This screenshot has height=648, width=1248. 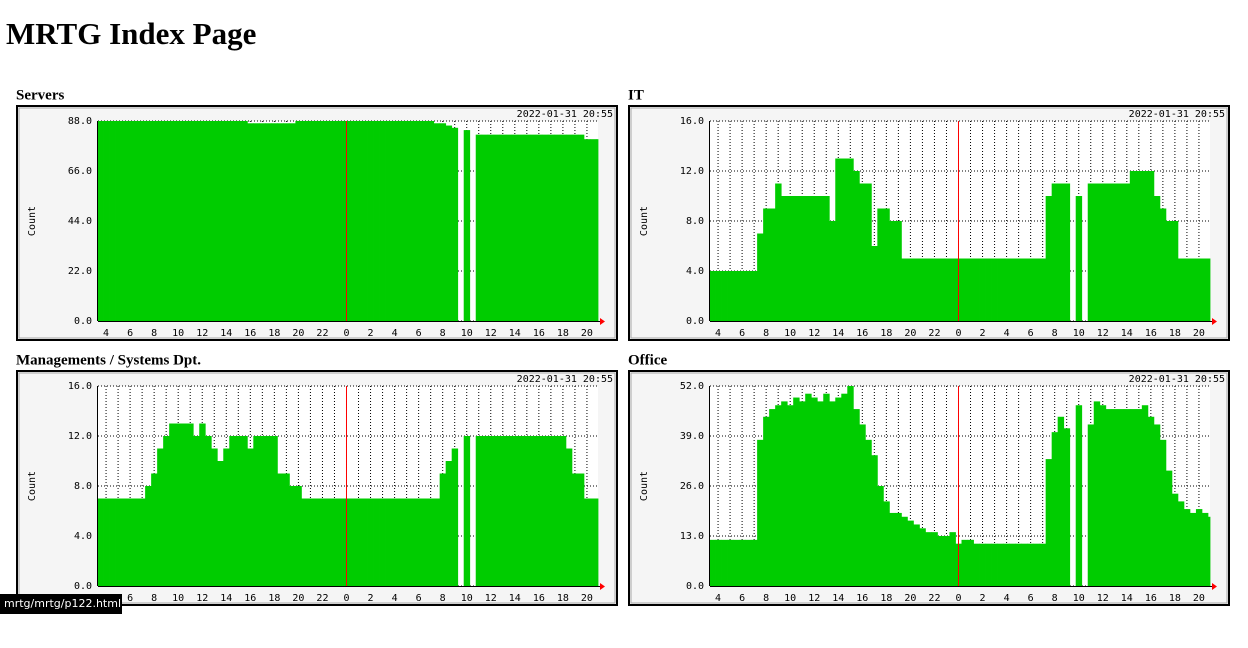 I want to click on y-tick-label: 8.0, so click(x=695, y=221).